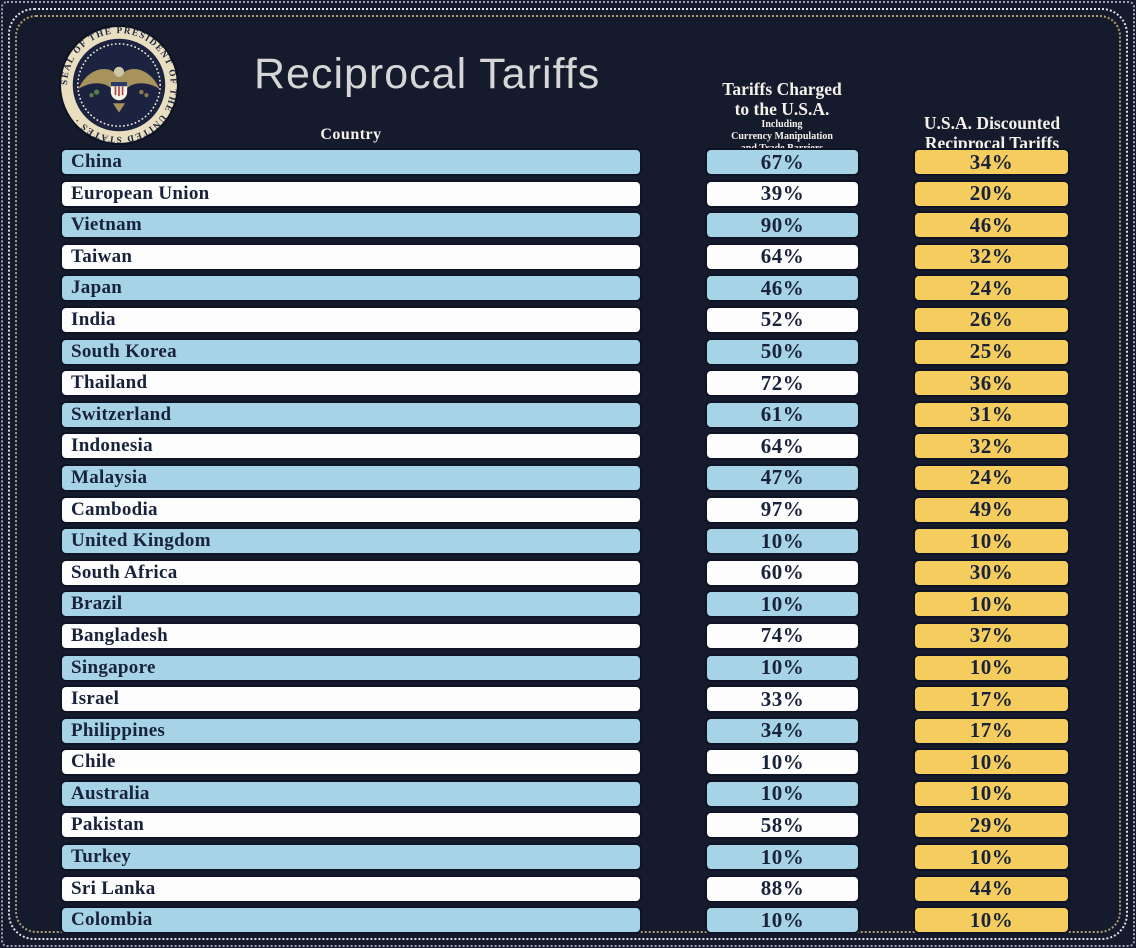  Describe the element at coordinates (351, 414) in the screenshot. I see `country-cell: Switzerland` at that location.